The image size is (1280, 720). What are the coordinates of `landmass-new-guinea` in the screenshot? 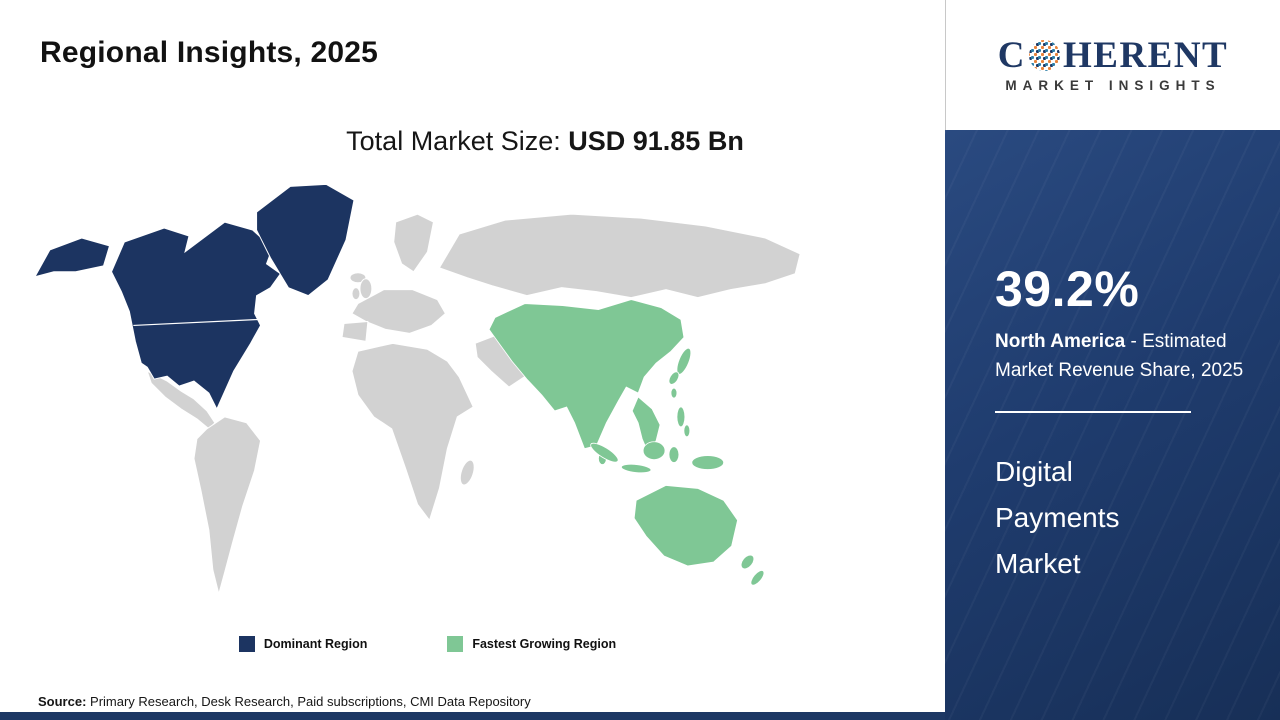 It's located at (708, 462).